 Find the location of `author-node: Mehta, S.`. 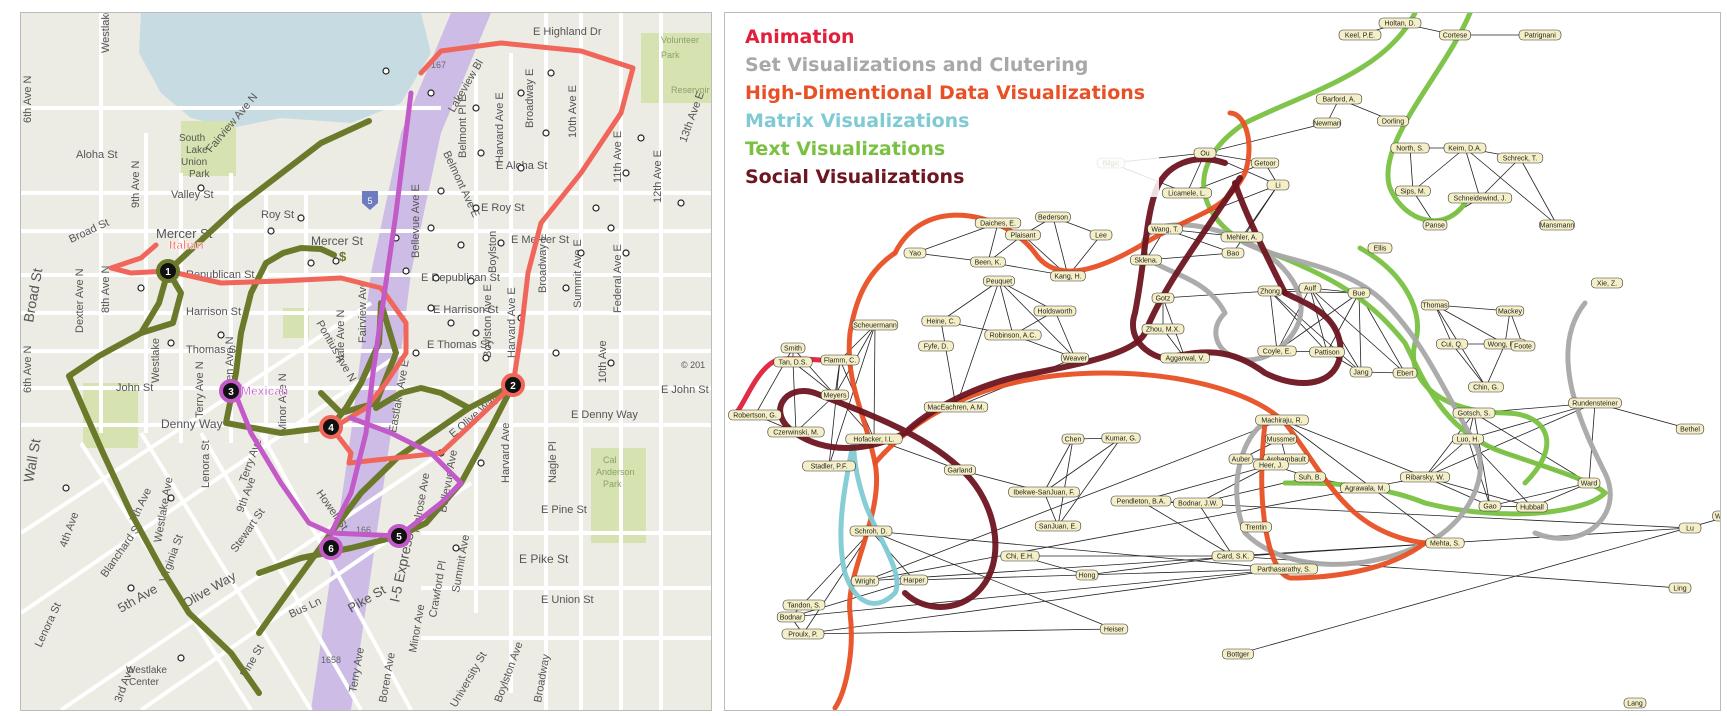

author-node: Mehta, S. is located at coordinates (1445, 543).